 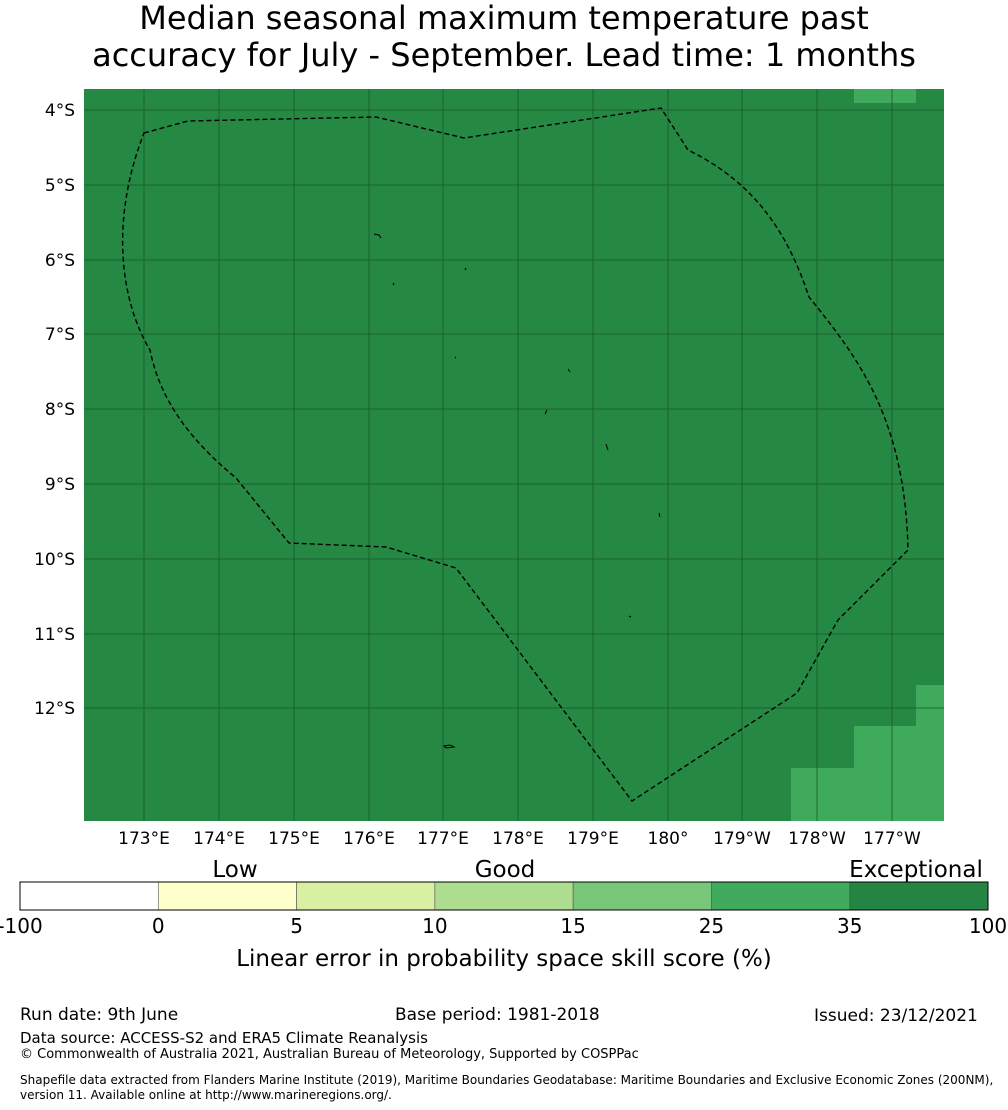 I want to click on colorbar-tick-label: 0, so click(x=158, y=926).